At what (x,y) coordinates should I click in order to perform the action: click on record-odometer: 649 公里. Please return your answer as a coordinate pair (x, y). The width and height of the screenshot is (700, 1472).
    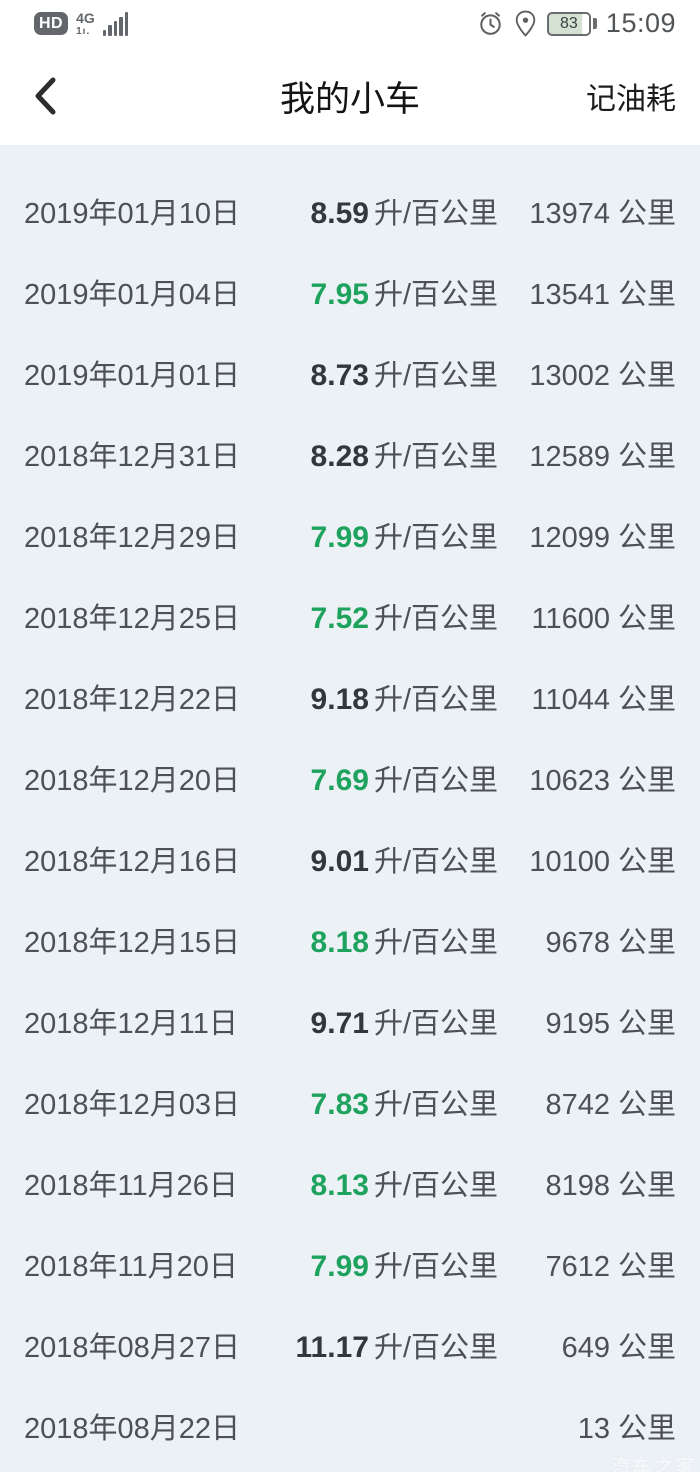
    Looking at the image, I should click on (587, 1345).